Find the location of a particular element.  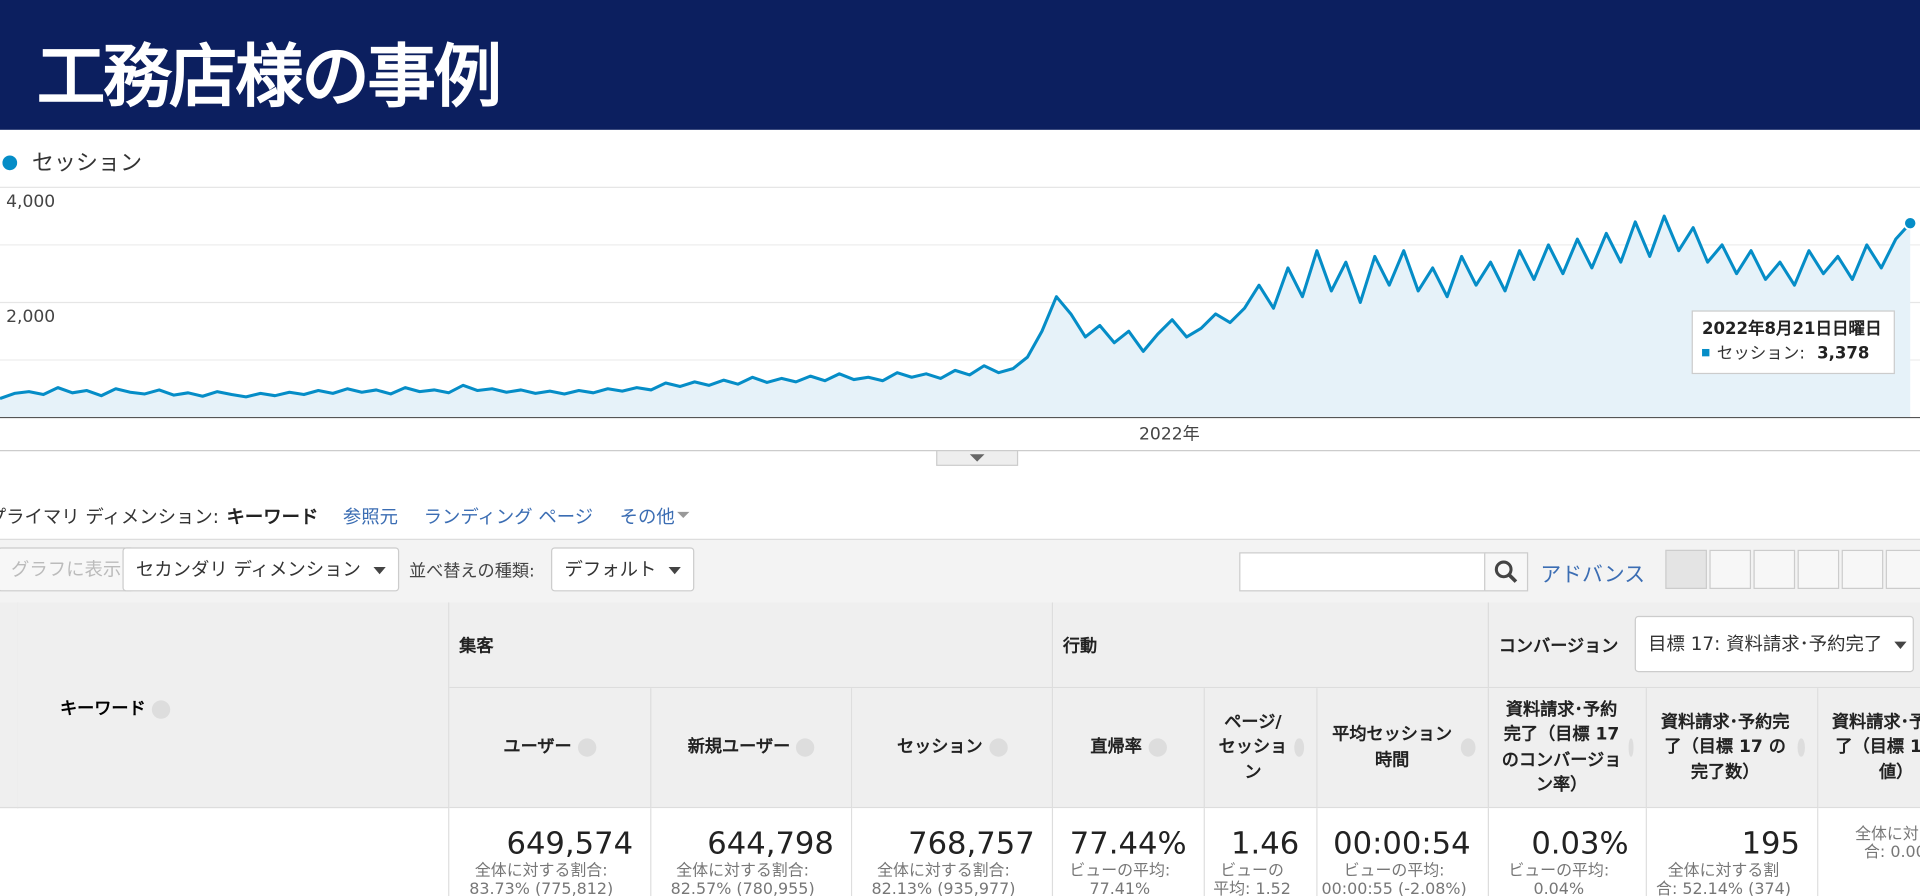

plot-button-text: グラフに表示 is located at coordinates (66, 569).